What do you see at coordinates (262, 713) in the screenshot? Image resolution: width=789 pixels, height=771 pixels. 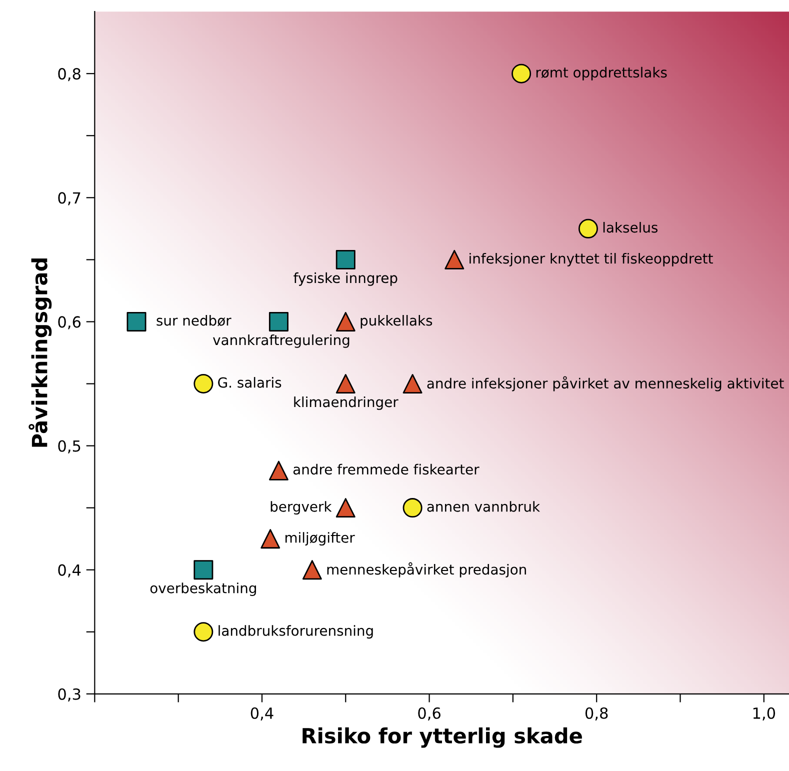 I see `x-tick-label: 0,4` at bounding box center [262, 713].